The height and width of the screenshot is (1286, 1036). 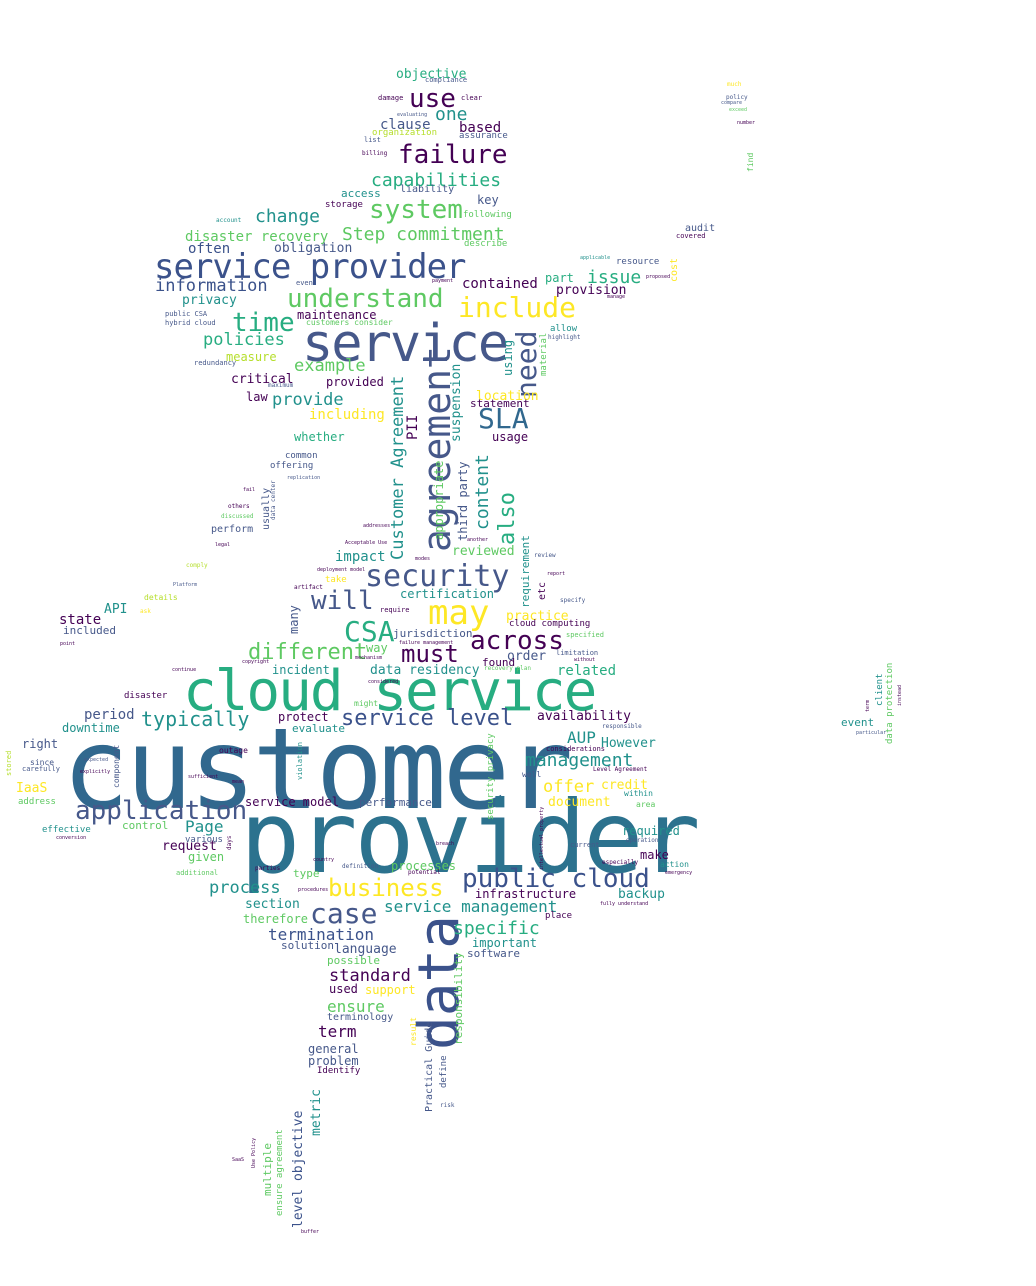 What do you see at coordinates (527, 656) in the screenshot?
I see `word-order: order` at bounding box center [527, 656].